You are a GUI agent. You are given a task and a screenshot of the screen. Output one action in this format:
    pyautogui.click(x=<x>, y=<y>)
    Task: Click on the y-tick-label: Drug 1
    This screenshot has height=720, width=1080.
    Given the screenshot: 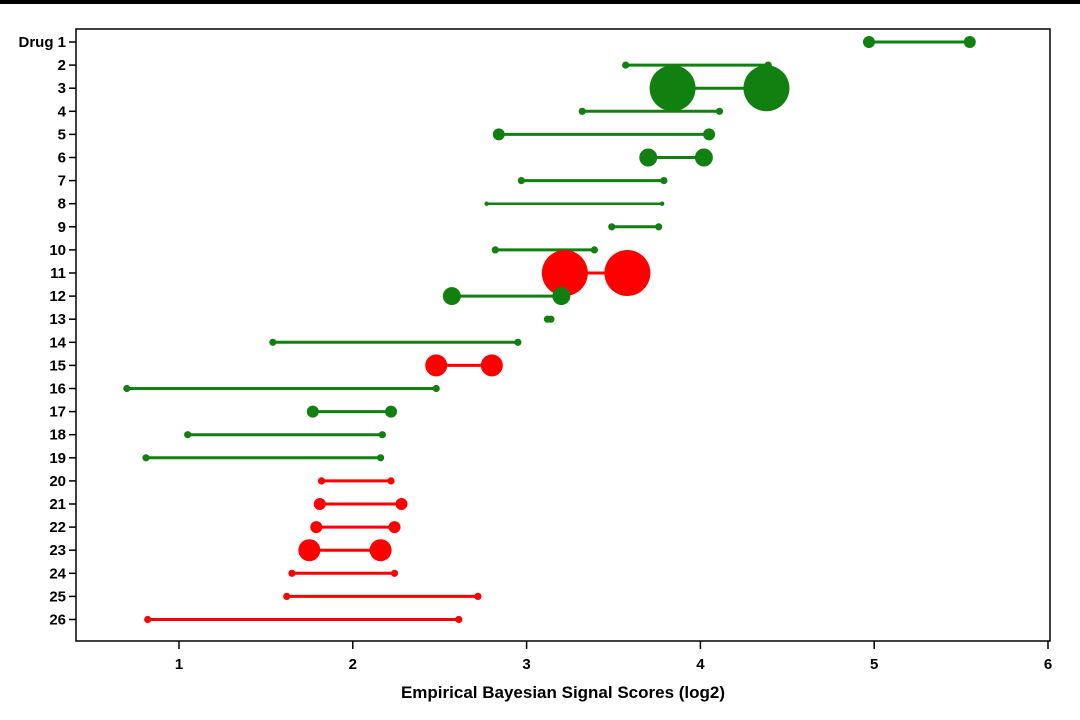 What is the action you would take?
    pyautogui.click(x=42, y=42)
    